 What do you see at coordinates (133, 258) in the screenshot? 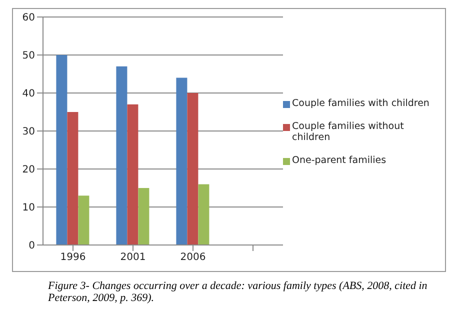
I see `x-tick-label: 2001` at bounding box center [133, 258].